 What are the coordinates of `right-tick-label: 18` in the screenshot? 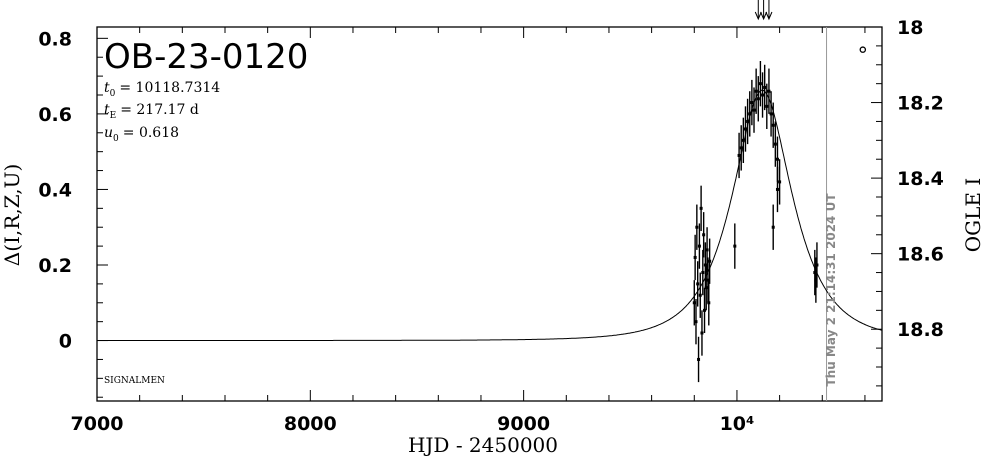 It's located at (910, 28).